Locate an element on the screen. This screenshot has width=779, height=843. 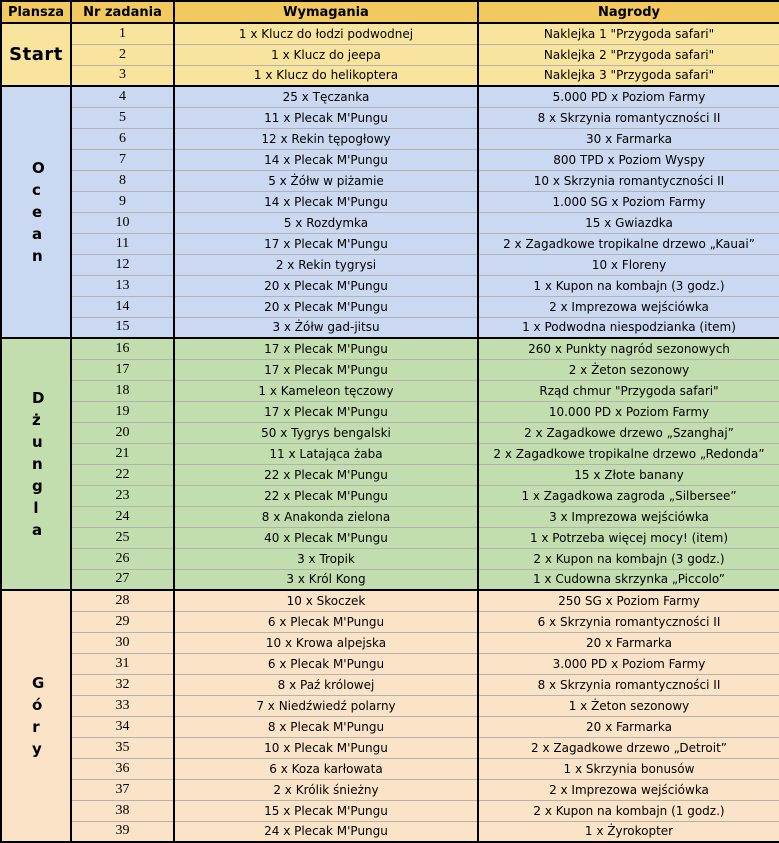
reward-cell: 1.000 SG x Poziom Farmy is located at coordinates (628, 201).